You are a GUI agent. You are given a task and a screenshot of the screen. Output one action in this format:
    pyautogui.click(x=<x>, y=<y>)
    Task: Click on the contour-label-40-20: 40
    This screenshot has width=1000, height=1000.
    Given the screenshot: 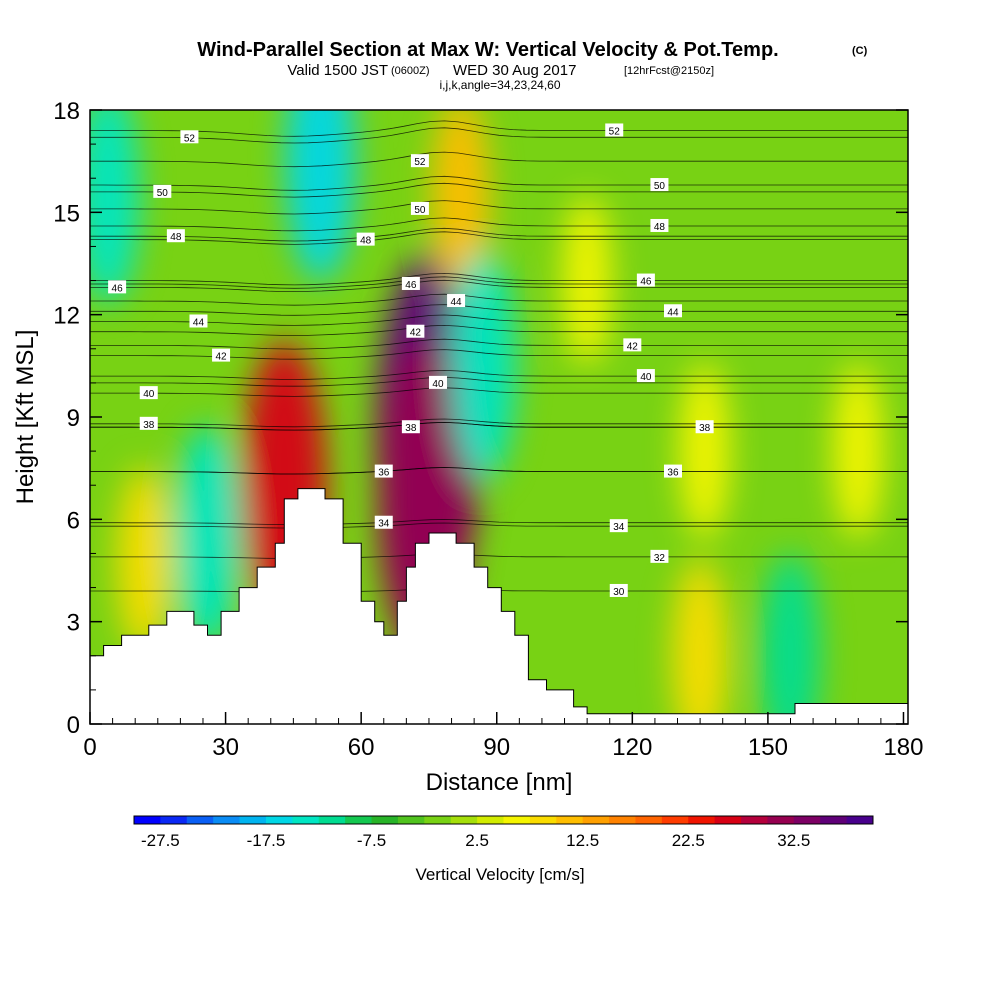 What is the action you would take?
    pyautogui.click(x=645, y=376)
    